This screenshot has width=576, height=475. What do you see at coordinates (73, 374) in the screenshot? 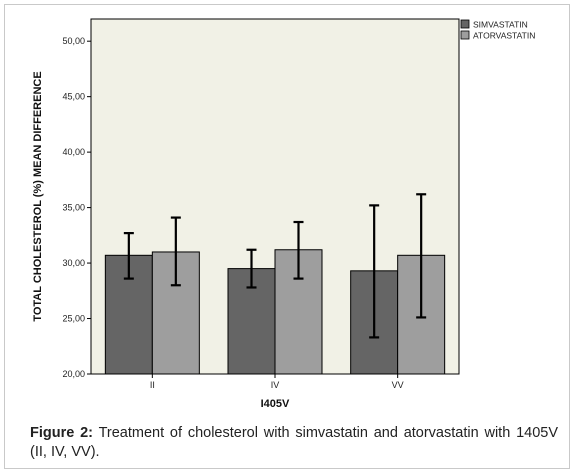
I see `y-tick-label: 20,00` at bounding box center [73, 374].